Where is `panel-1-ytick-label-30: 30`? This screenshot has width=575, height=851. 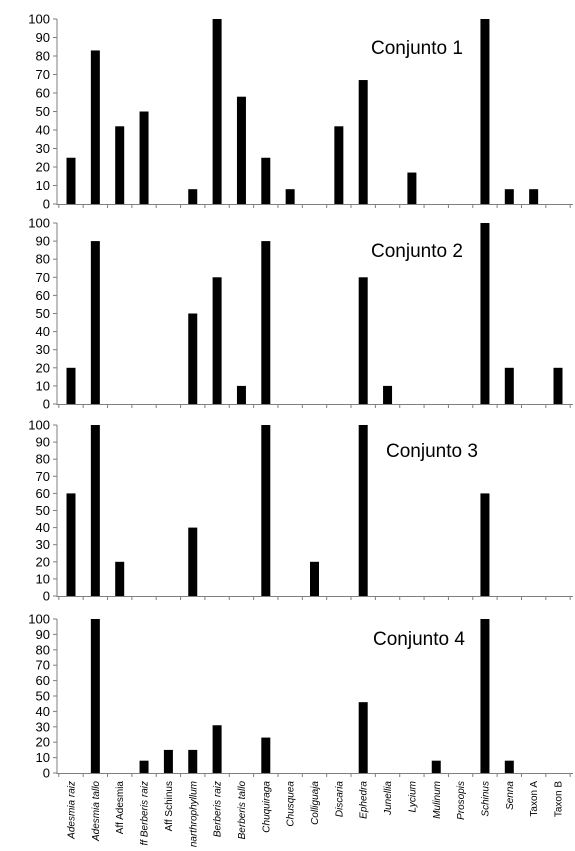
panel-1-ytick-label-30: 30 is located at coordinates (43, 148).